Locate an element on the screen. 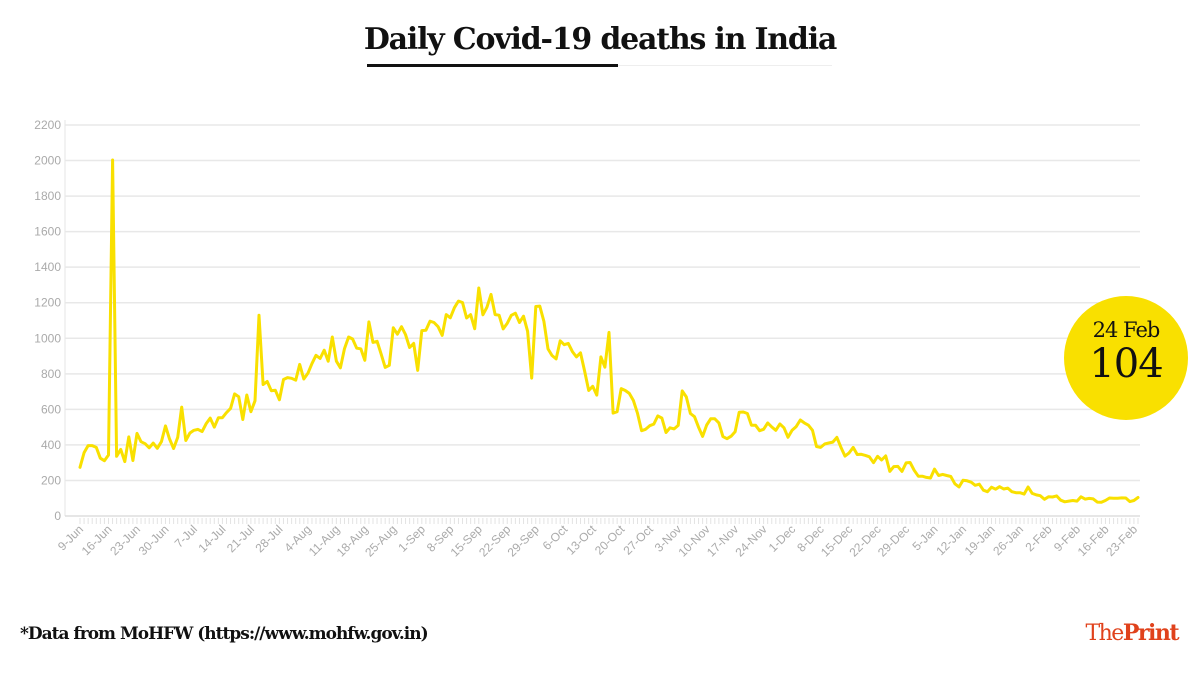 The height and width of the screenshot is (675, 1200). y-tick-label: 1600 is located at coordinates (47, 232).